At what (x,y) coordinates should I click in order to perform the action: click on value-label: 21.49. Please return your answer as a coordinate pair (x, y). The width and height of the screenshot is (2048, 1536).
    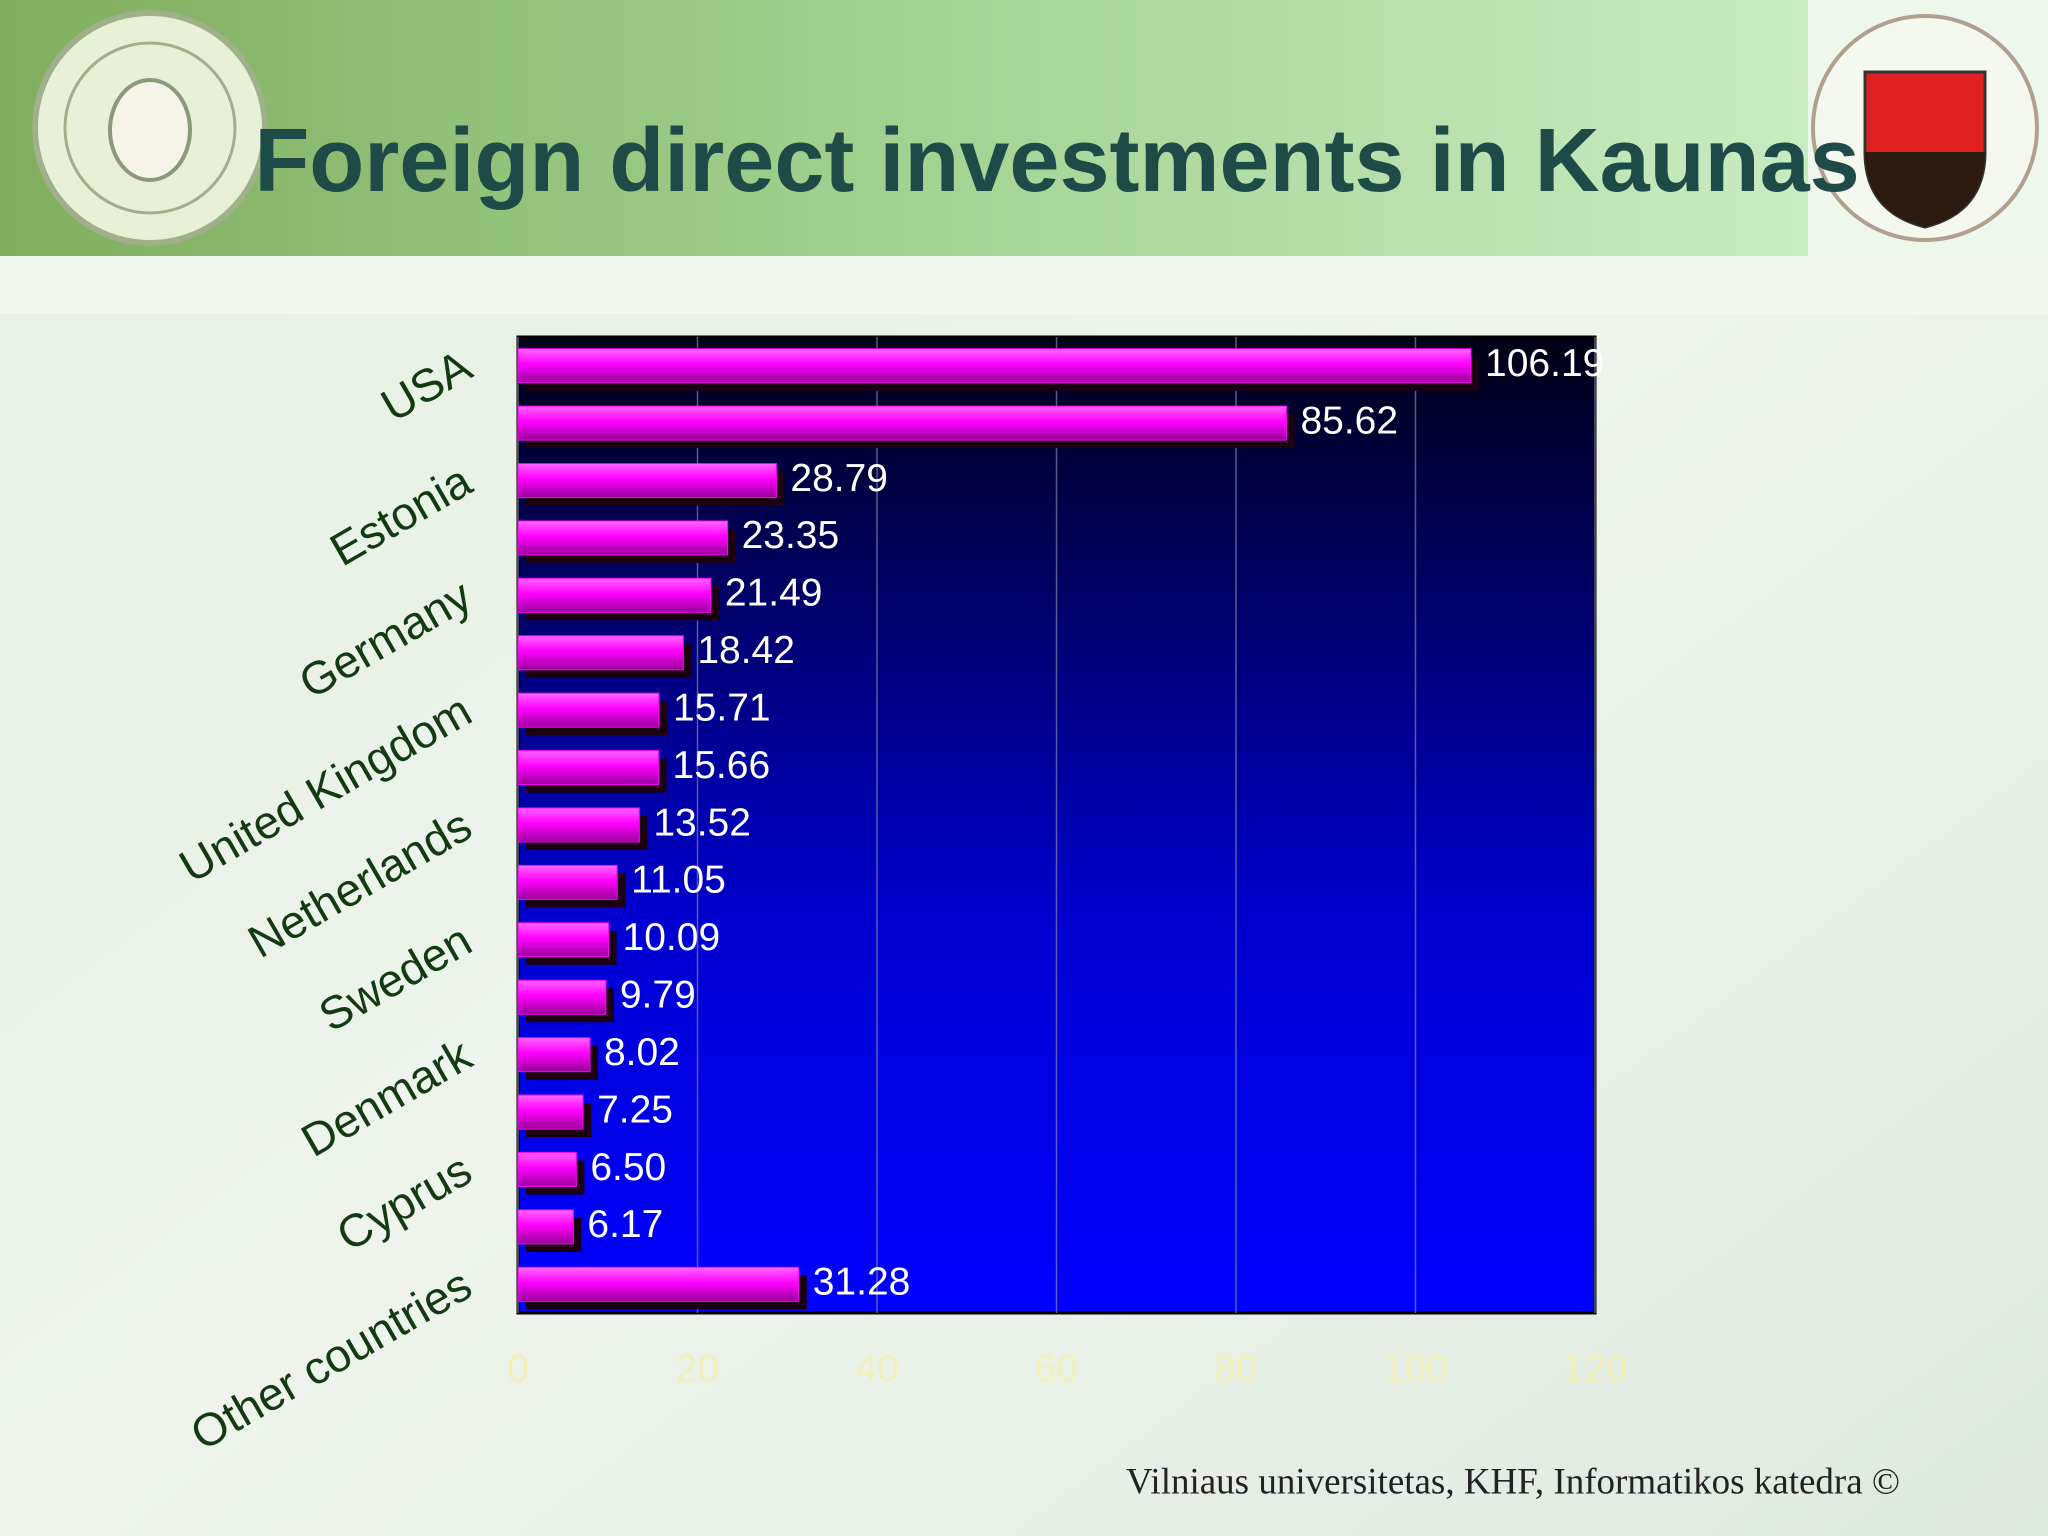
    Looking at the image, I should click on (774, 593).